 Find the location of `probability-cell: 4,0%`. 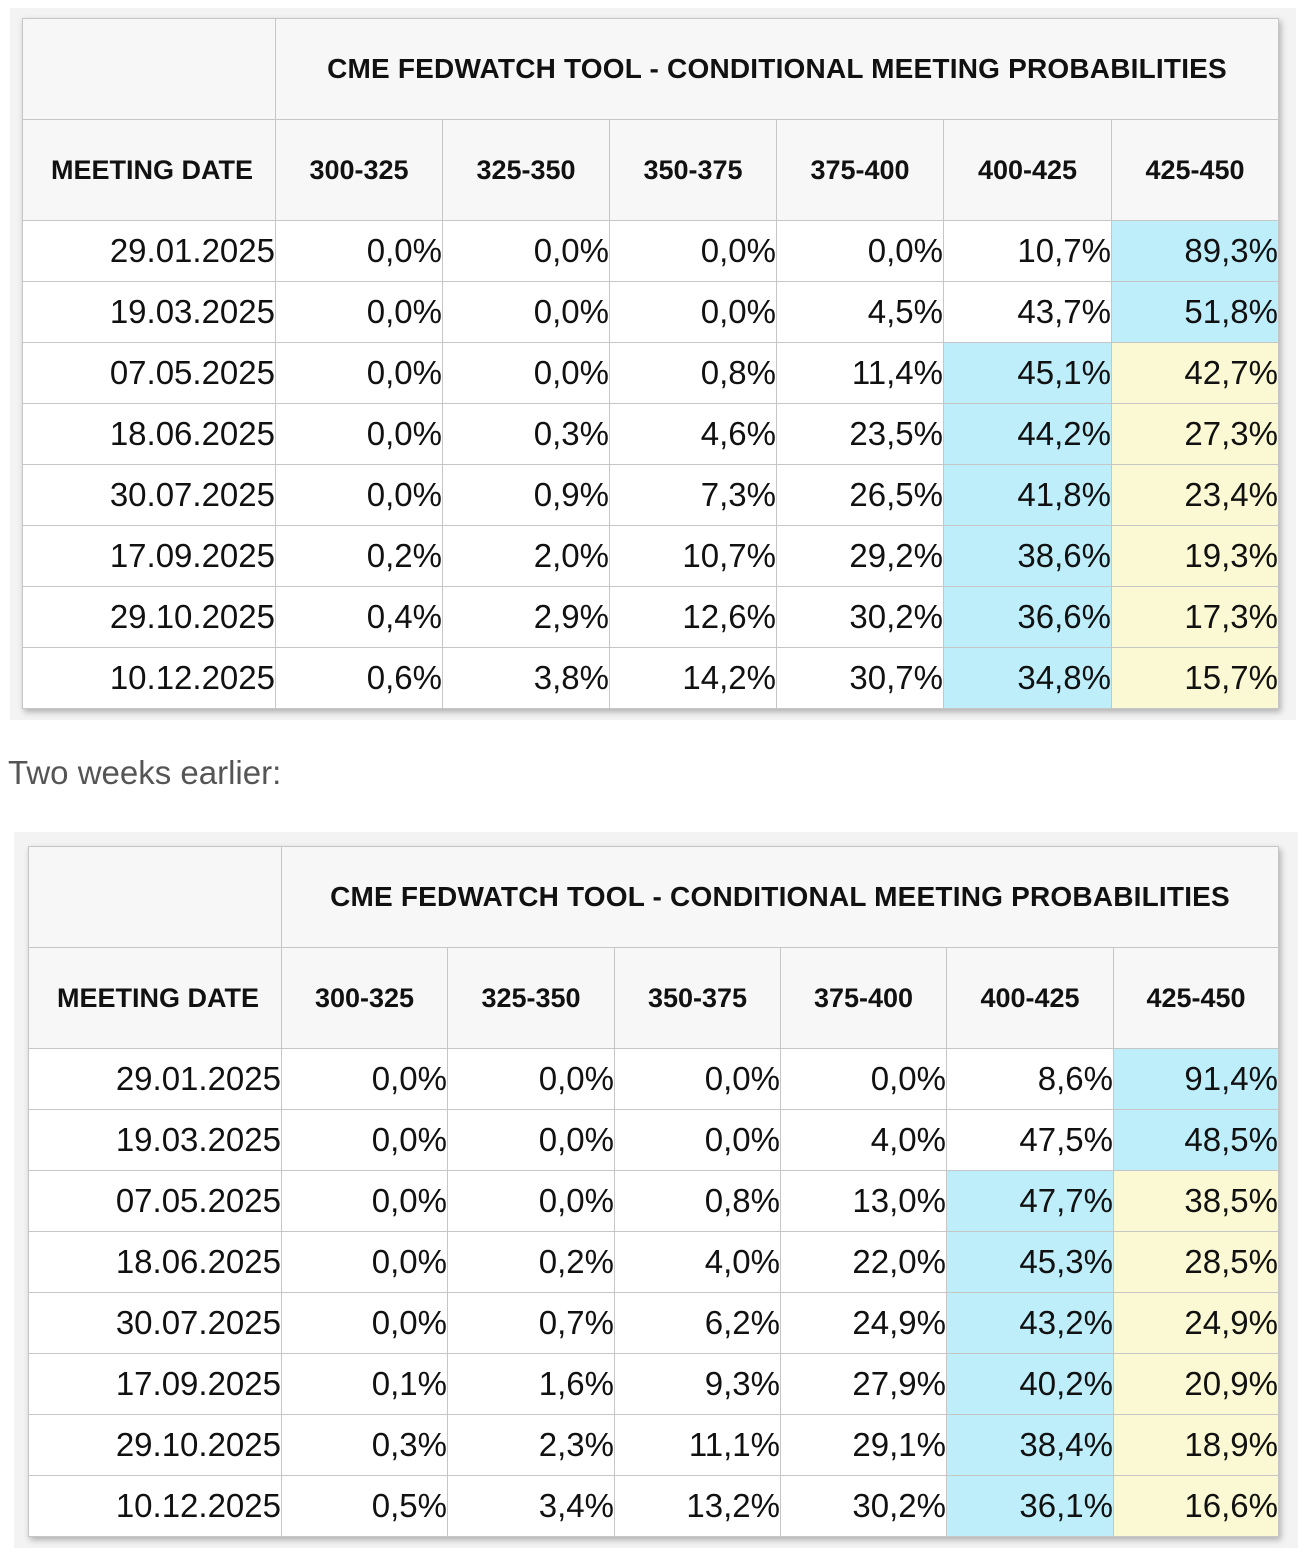

probability-cell: 4,0% is located at coordinates (863, 1140).